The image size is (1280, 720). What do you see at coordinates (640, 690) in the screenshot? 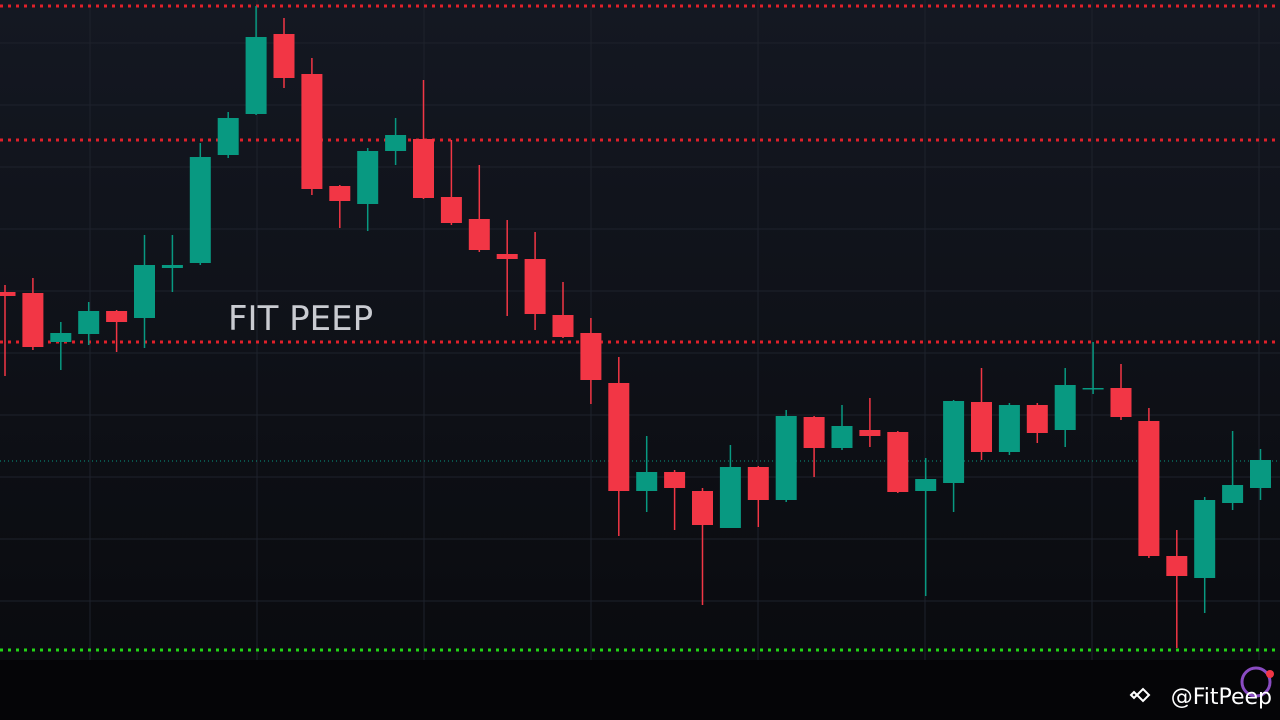
I see `bottom-band` at bounding box center [640, 690].